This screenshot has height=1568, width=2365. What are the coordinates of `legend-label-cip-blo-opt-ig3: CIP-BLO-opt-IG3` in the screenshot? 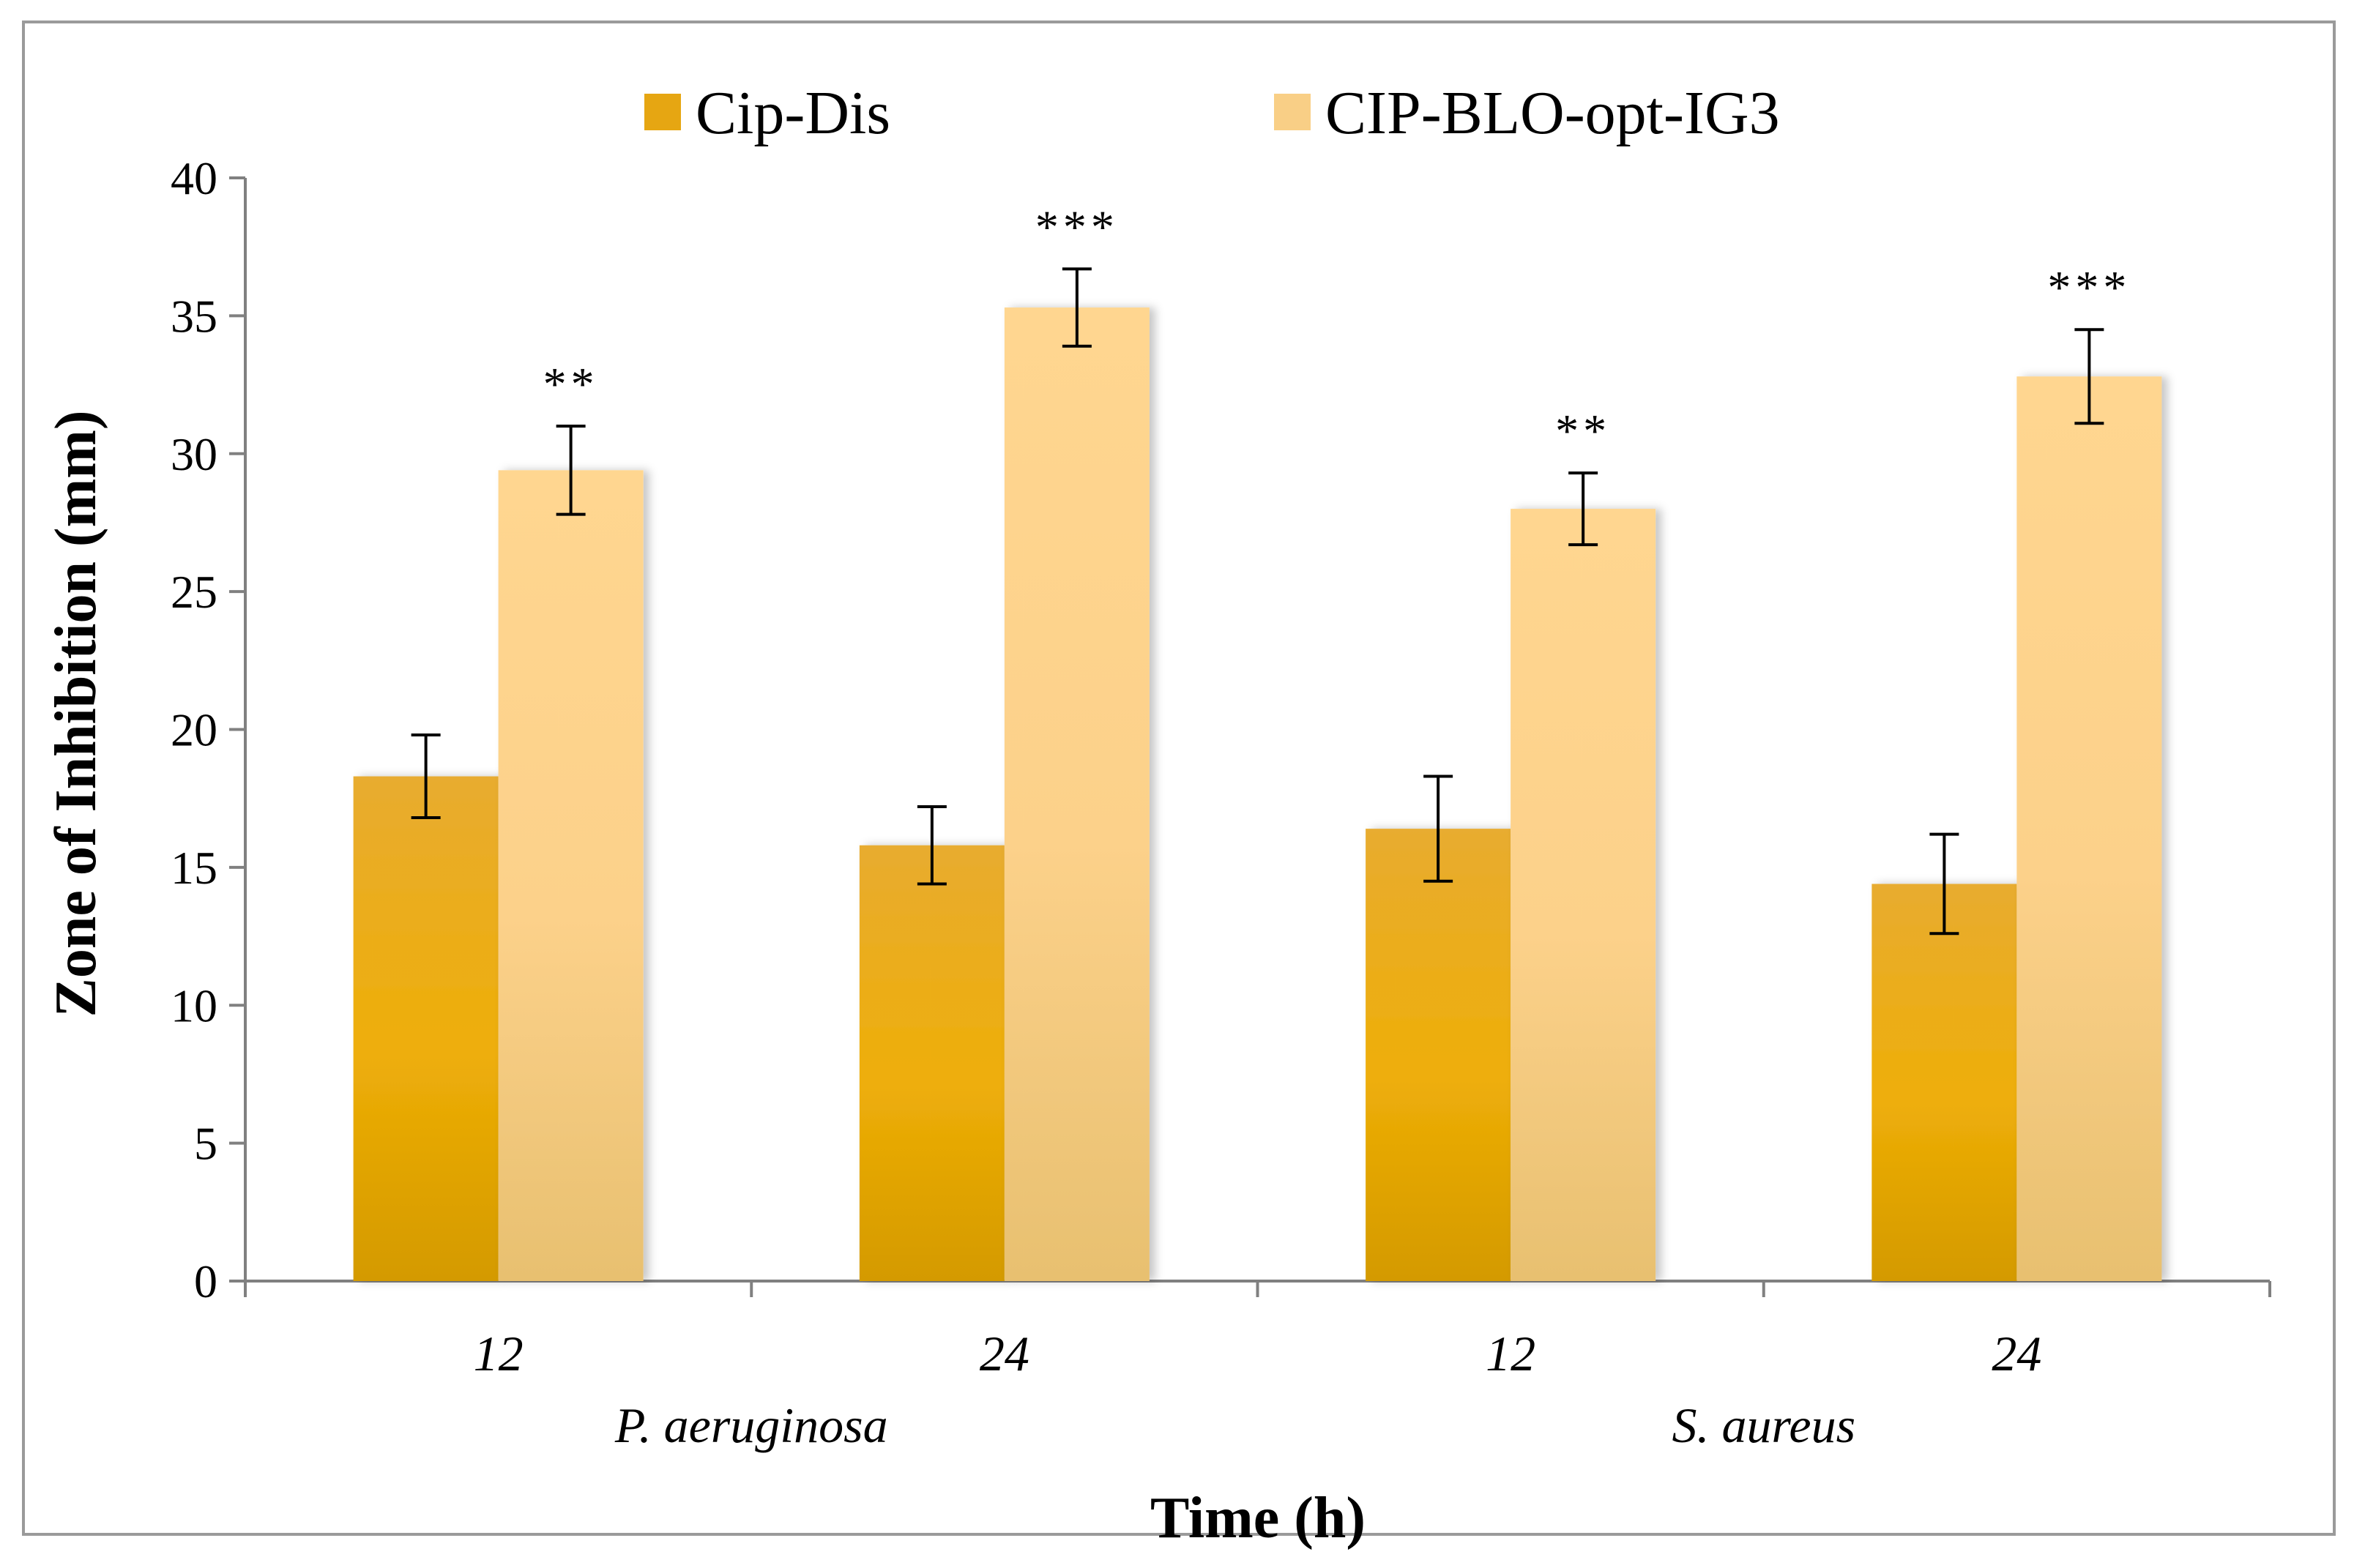 It's located at (1552, 113).